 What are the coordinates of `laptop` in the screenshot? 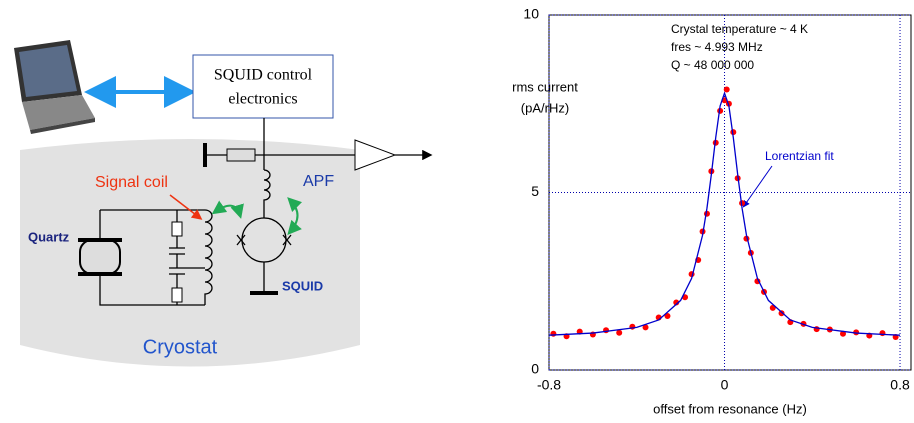 It's located at (54, 87).